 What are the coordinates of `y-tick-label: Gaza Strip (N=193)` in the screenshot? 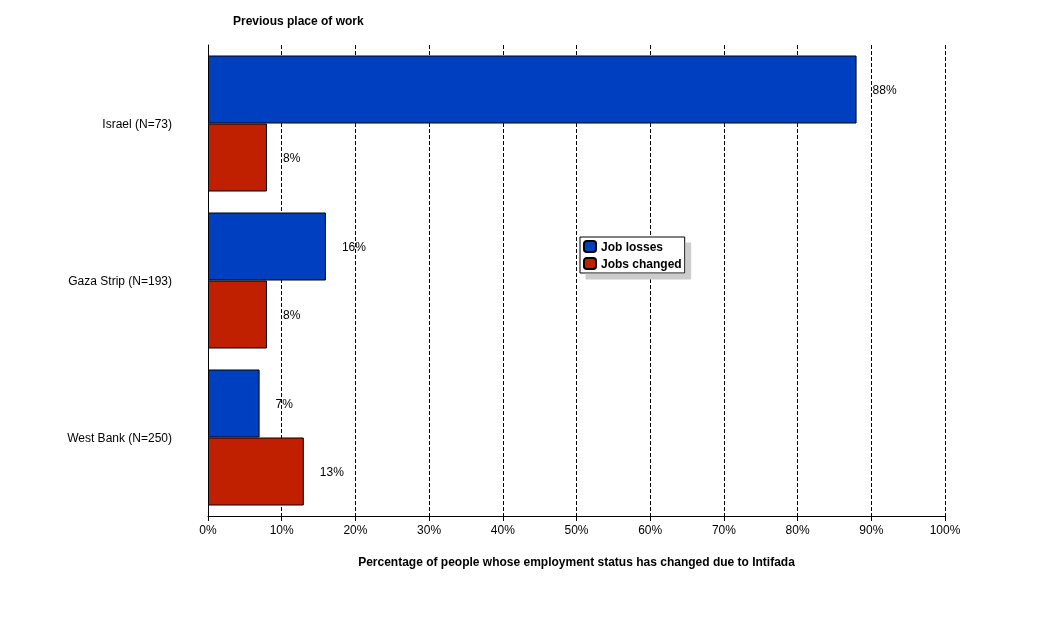 It's located at (120, 280).